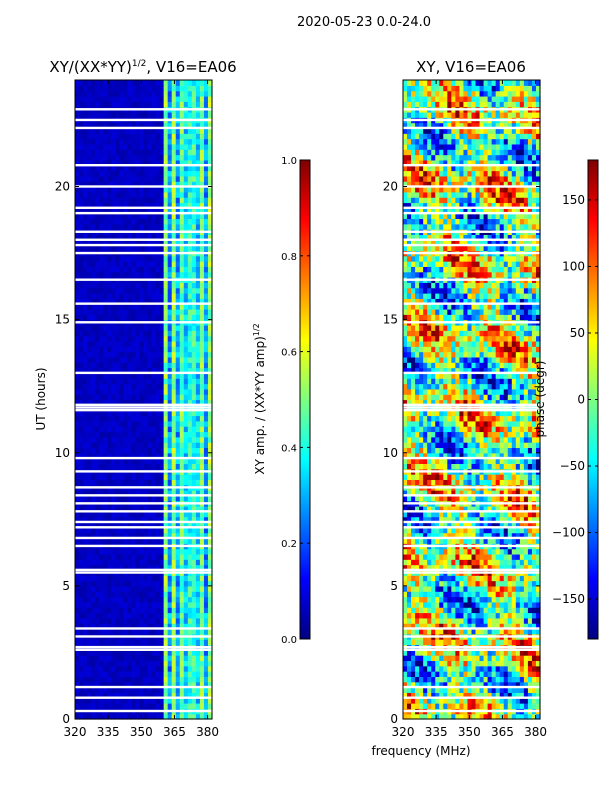 The width and height of the screenshot is (600, 800). What do you see at coordinates (141, 732) in the screenshot?
I see `x-tick-label: 350` at bounding box center [141, 732].